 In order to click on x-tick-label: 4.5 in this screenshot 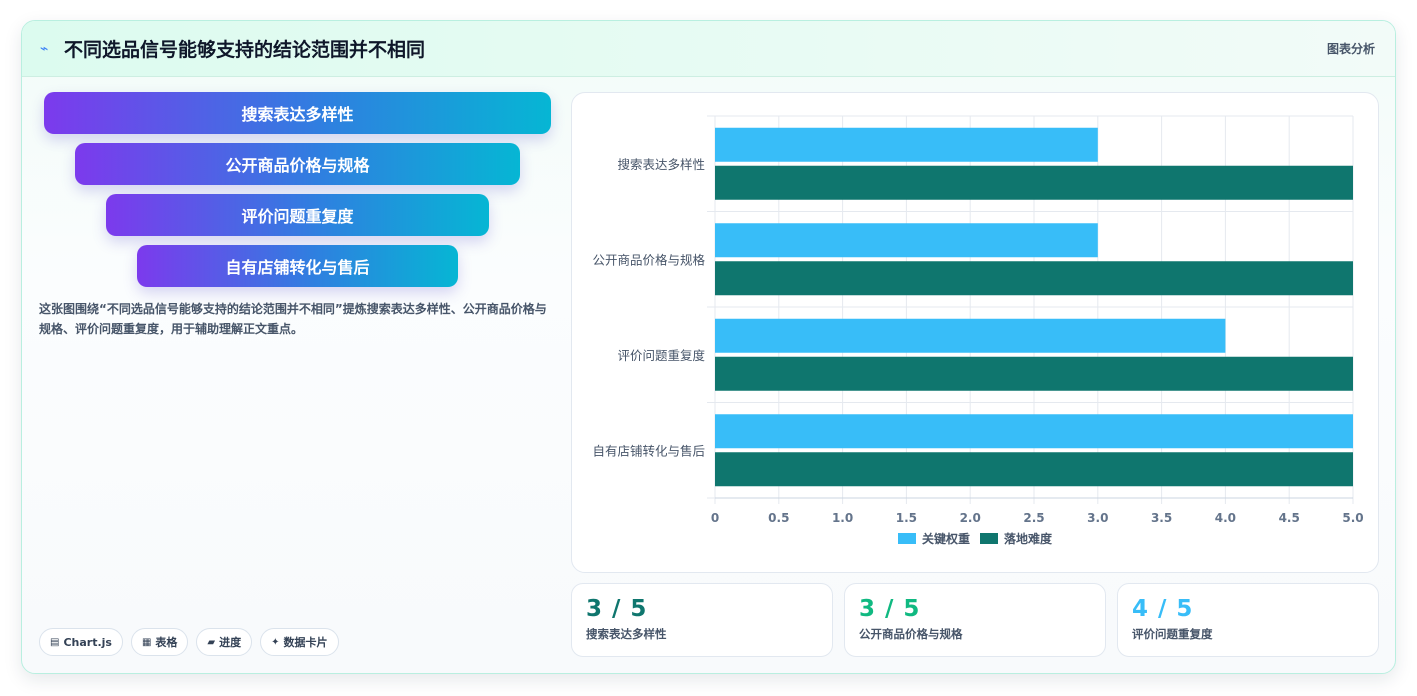, I will do `click(1289, 518)`.